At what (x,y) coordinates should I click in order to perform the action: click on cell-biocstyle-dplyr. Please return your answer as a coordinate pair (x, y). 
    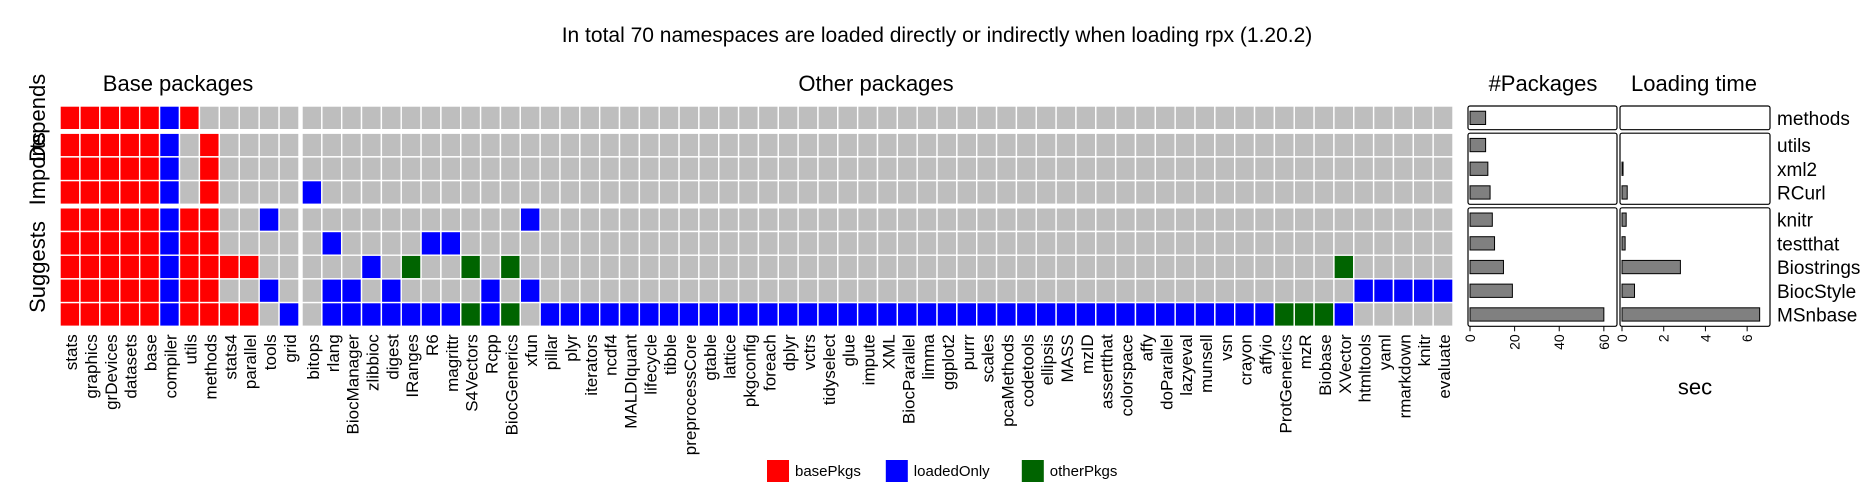
    Looking at the image, I should click on (788, 291).